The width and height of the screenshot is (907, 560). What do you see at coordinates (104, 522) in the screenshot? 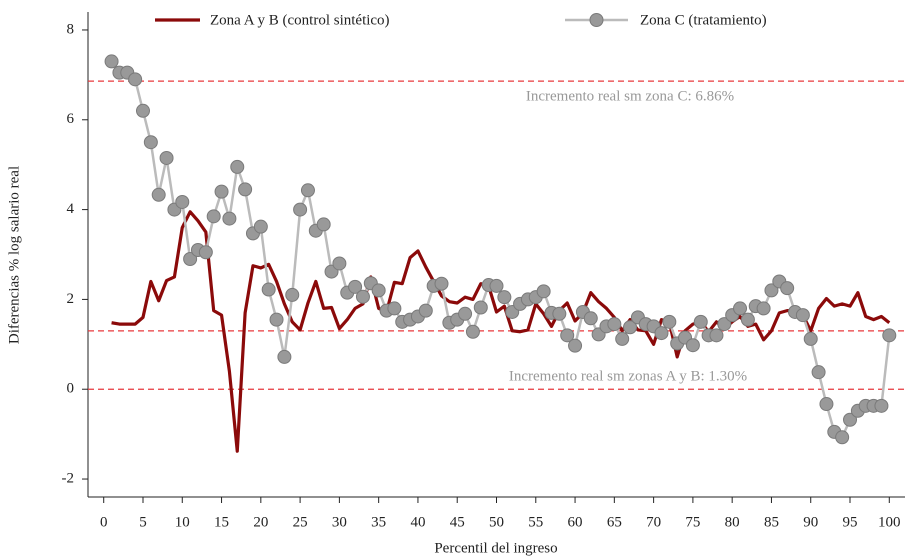
I see `x-tick-label: 0` at bounding box center [104, 522].